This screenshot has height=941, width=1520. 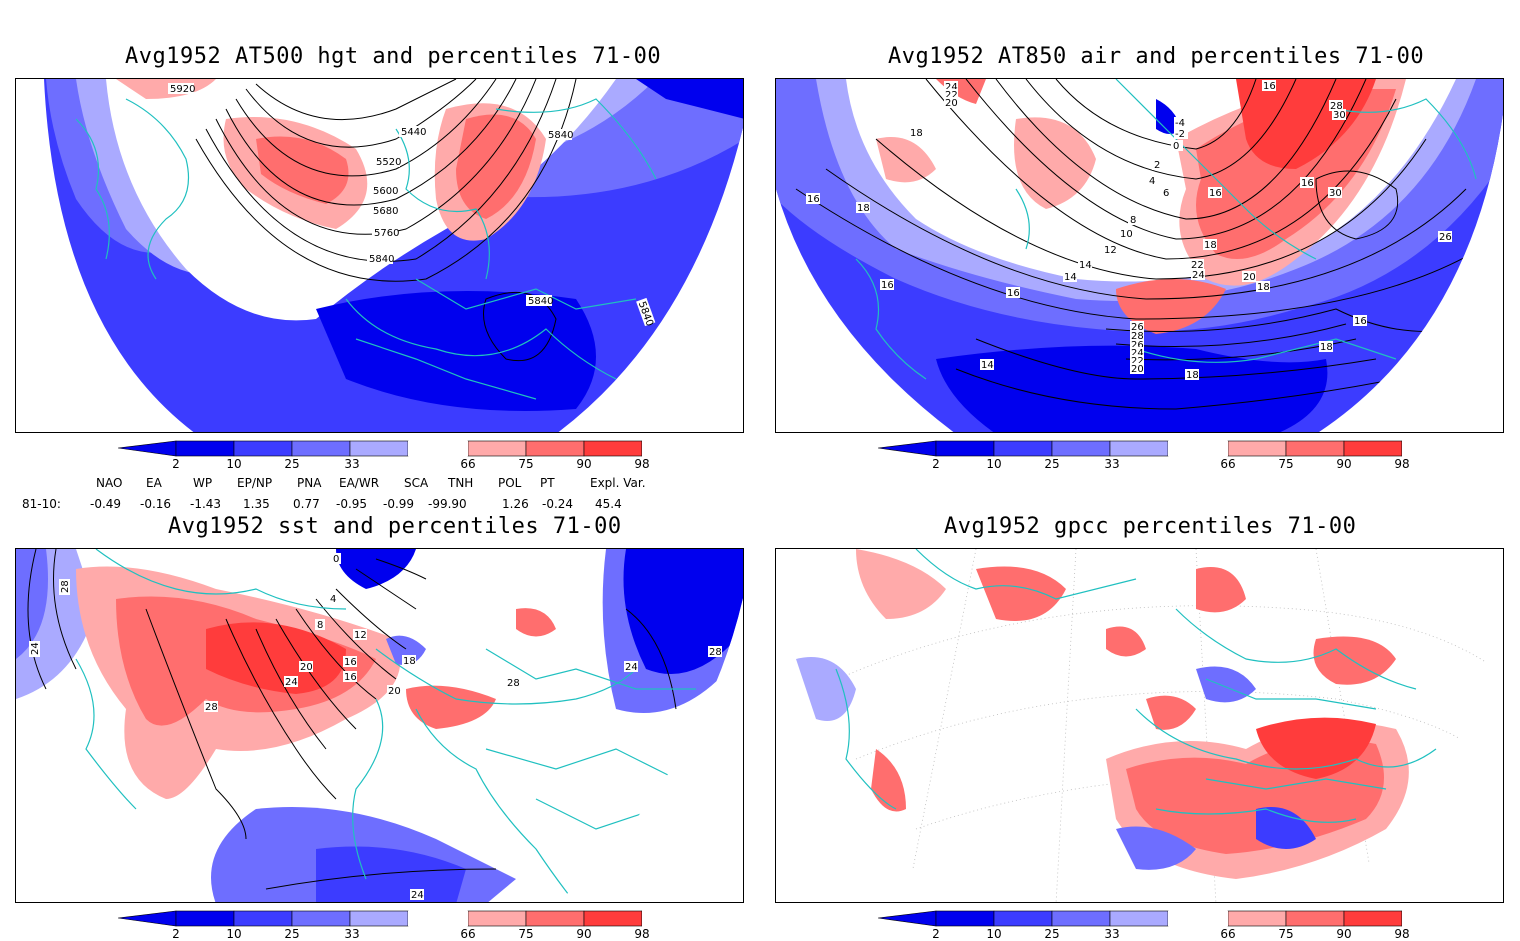 I want to click on index-value: -99.90, so click(x=447, y=504).